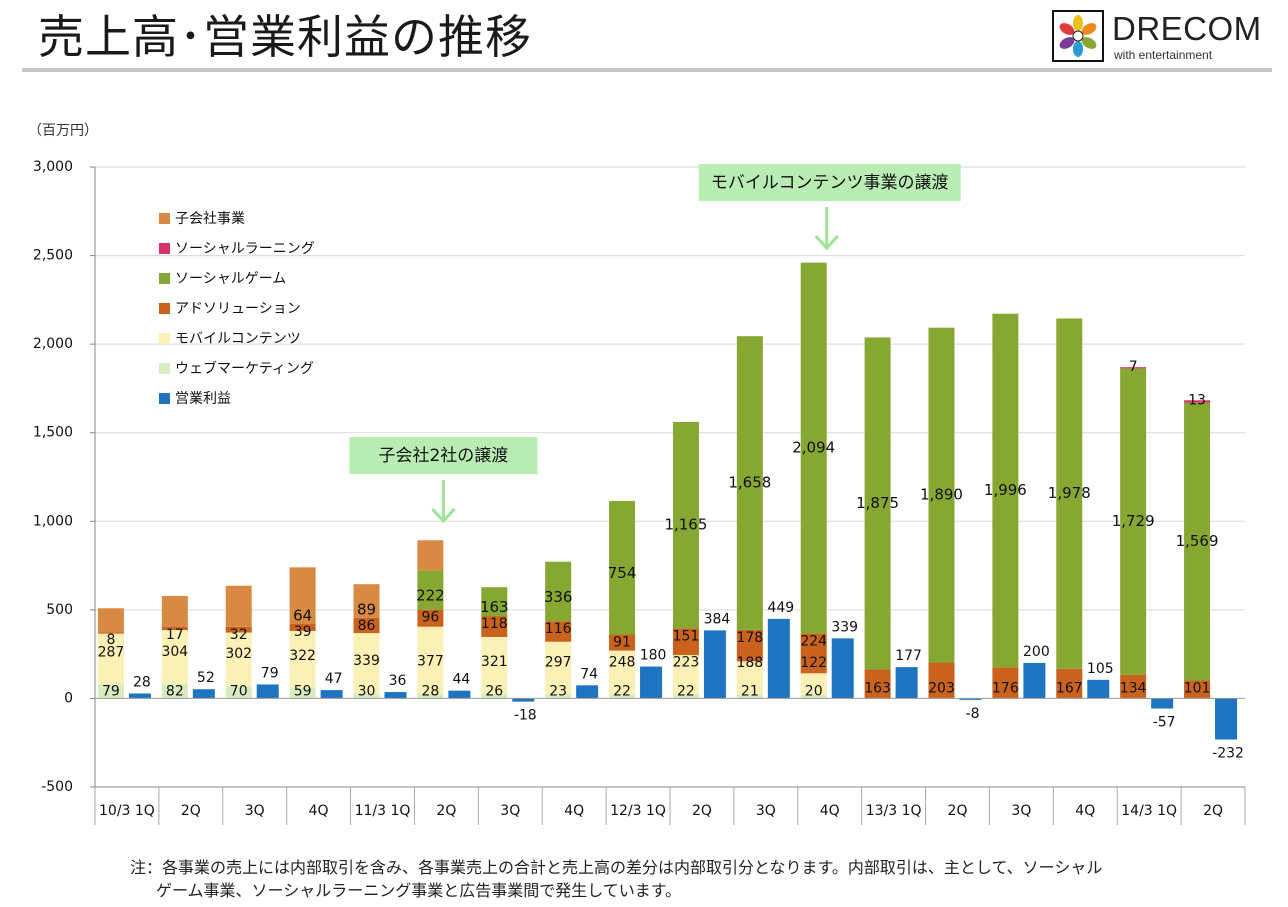 The height and width of the screenshot is (907, 1288). I want to click on data-label-social-game: 64, so click(302, 616).